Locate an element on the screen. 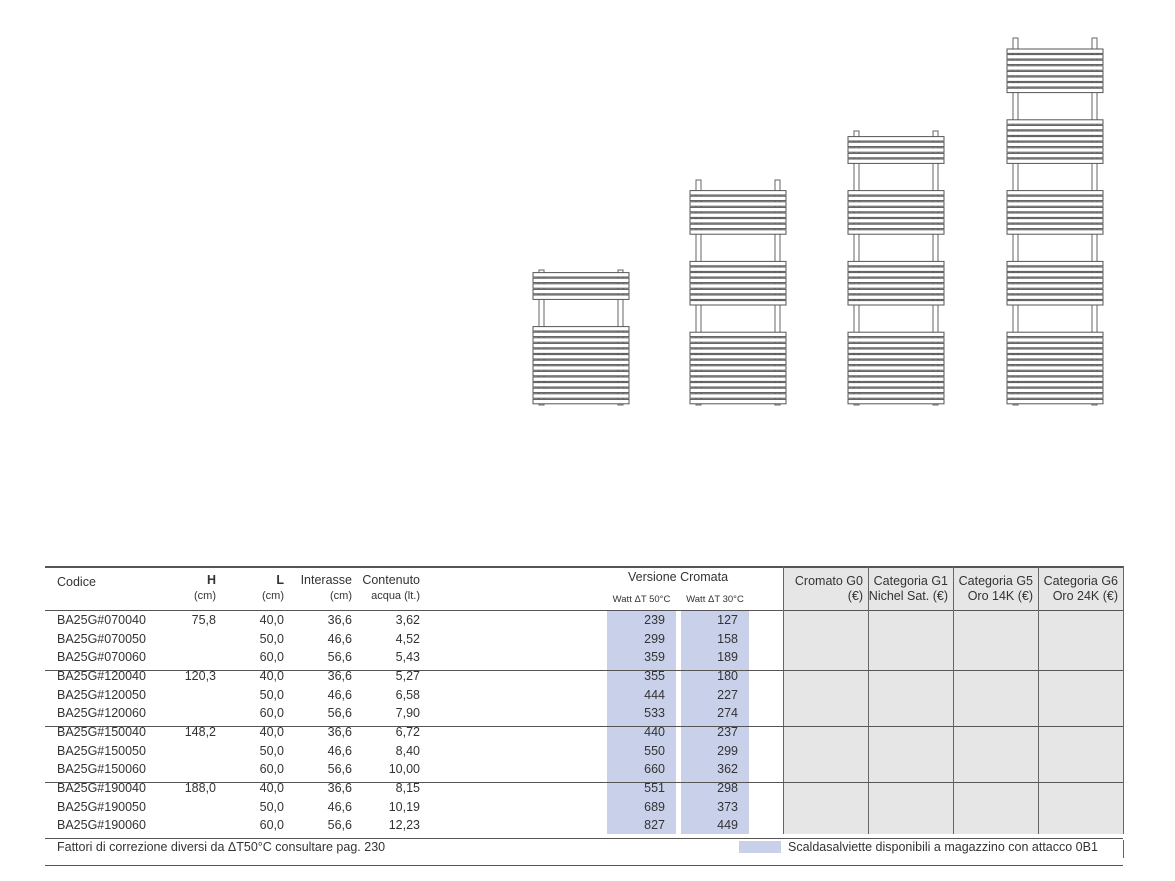 The image size is (1175, 881). cell-w50: 355 is located at coordinates (654, 676).